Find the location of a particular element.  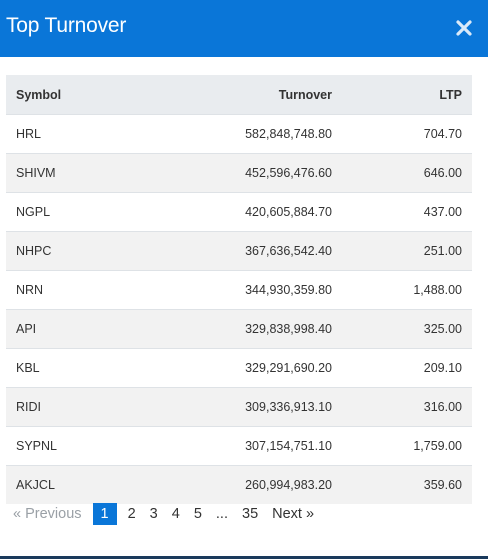

table-row: NRN 344,930,359.80 1,488.00 is located at coordinates (239, 290).